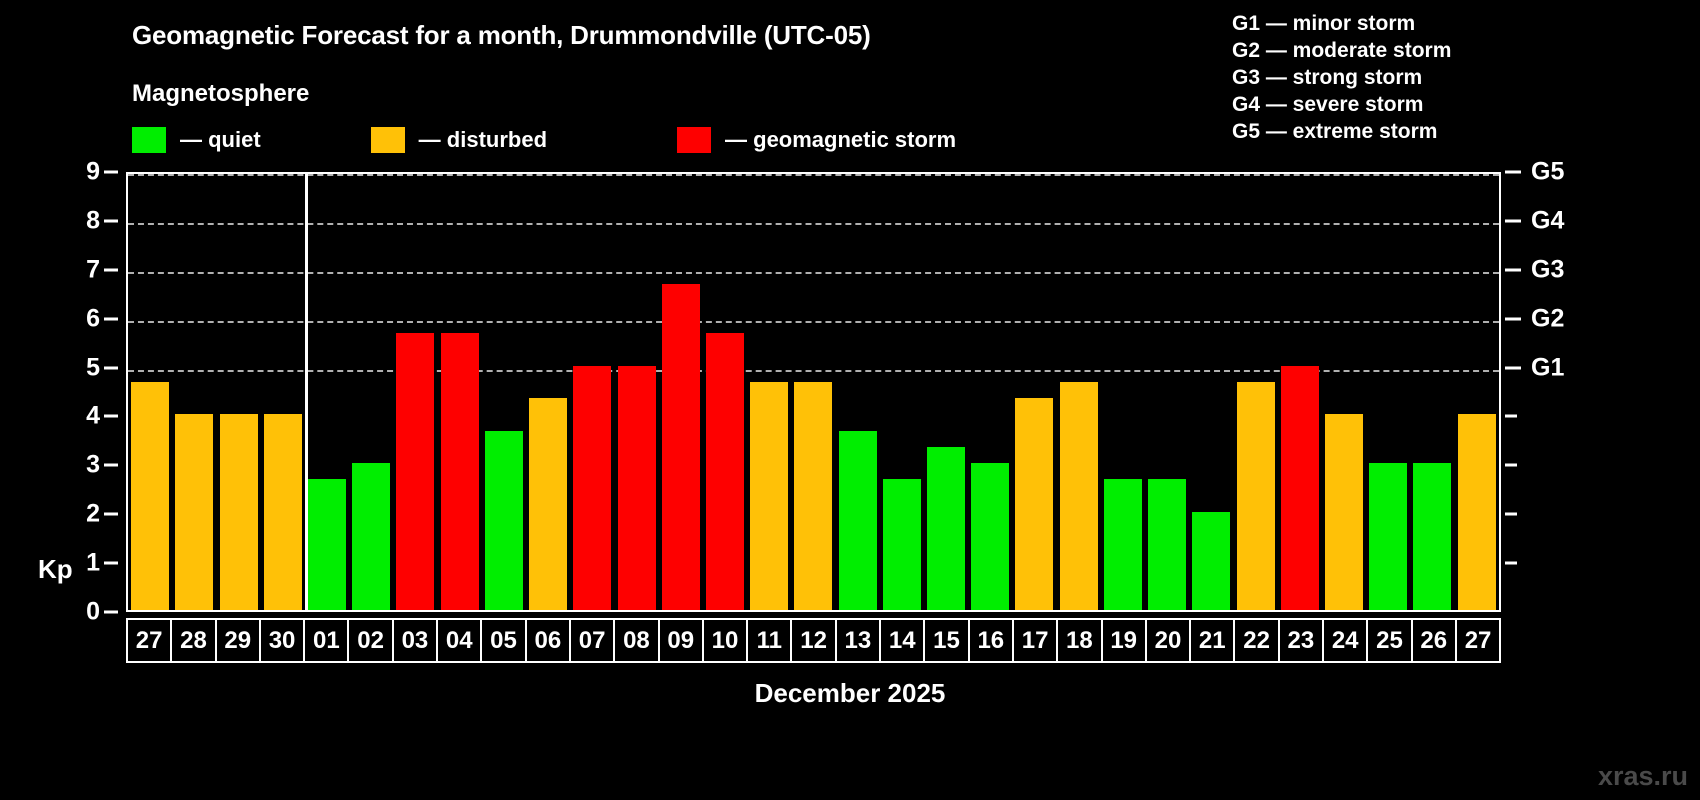 This screenshot has width=1700, height=800. What do you see at coordinates (1035, 640) in the screenshot?
I see `day-label-17: 17` at bounding box center [1035, 640].